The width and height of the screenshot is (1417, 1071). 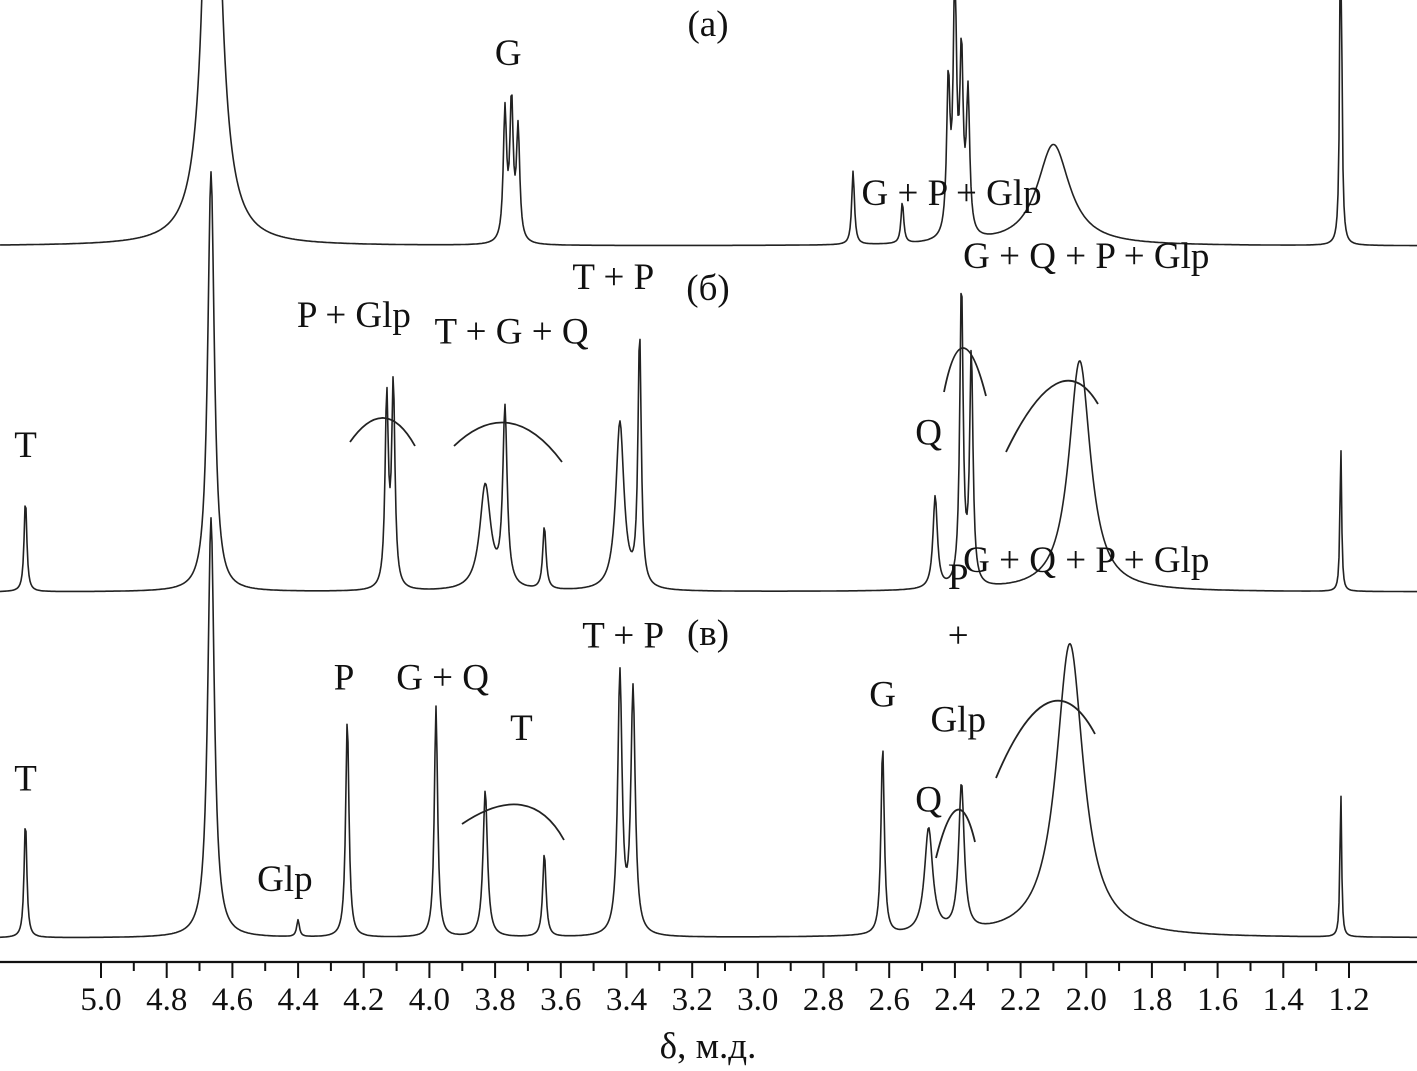 What do you see at coordinates (560, 1000) in the screenshot?
I see `x-tick-label-8: 3.6` at bounding box center [560, 1000].